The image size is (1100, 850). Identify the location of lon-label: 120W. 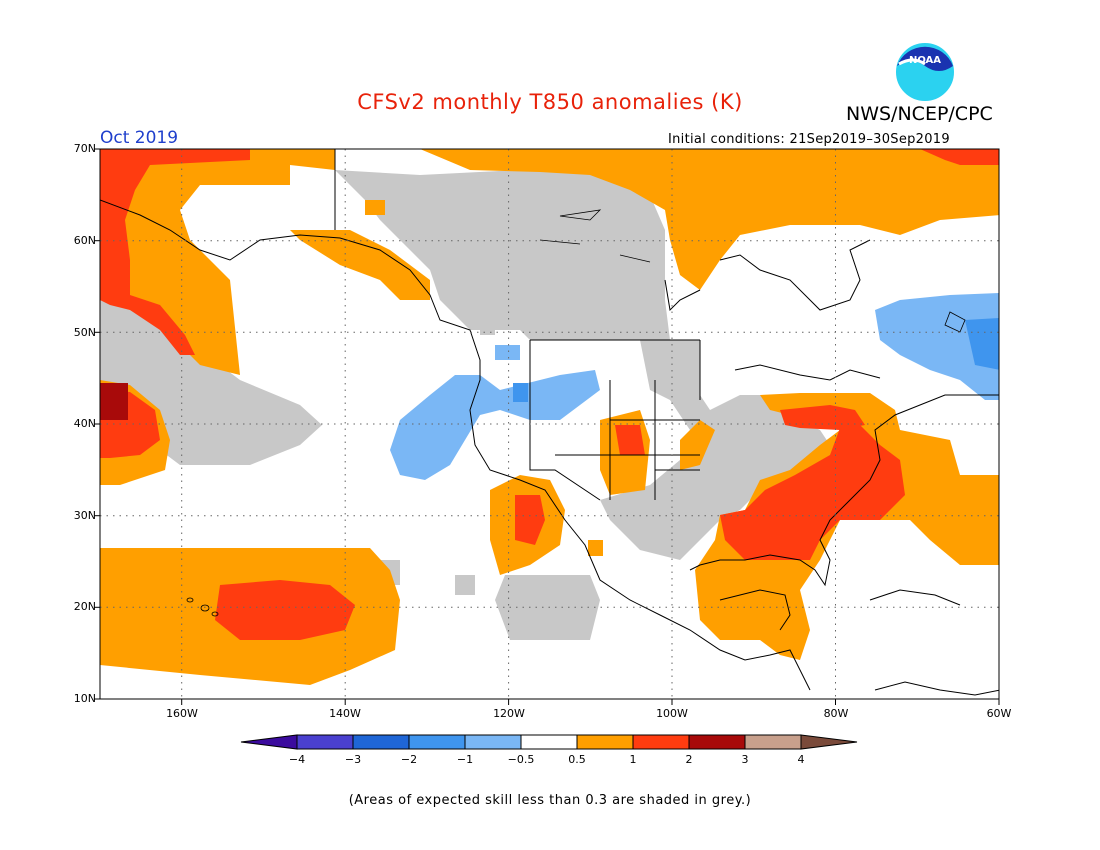
(509, 713).